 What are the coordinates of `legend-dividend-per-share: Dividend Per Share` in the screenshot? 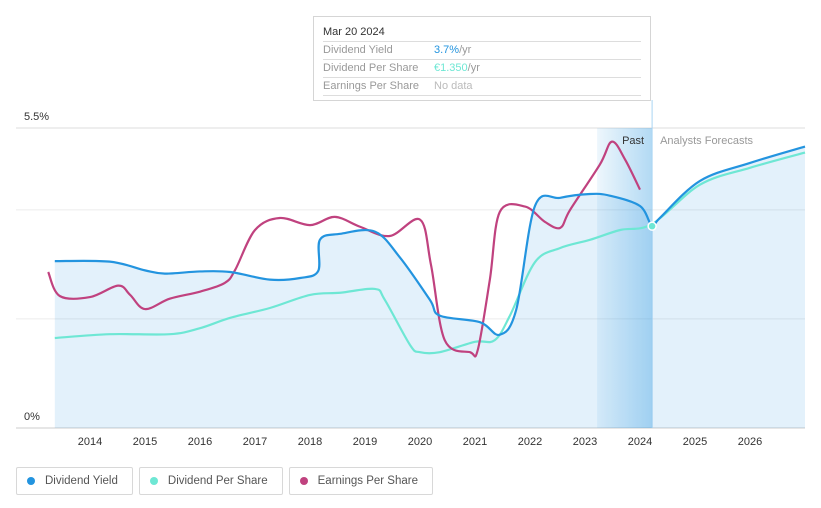 It's located at (210, 481).